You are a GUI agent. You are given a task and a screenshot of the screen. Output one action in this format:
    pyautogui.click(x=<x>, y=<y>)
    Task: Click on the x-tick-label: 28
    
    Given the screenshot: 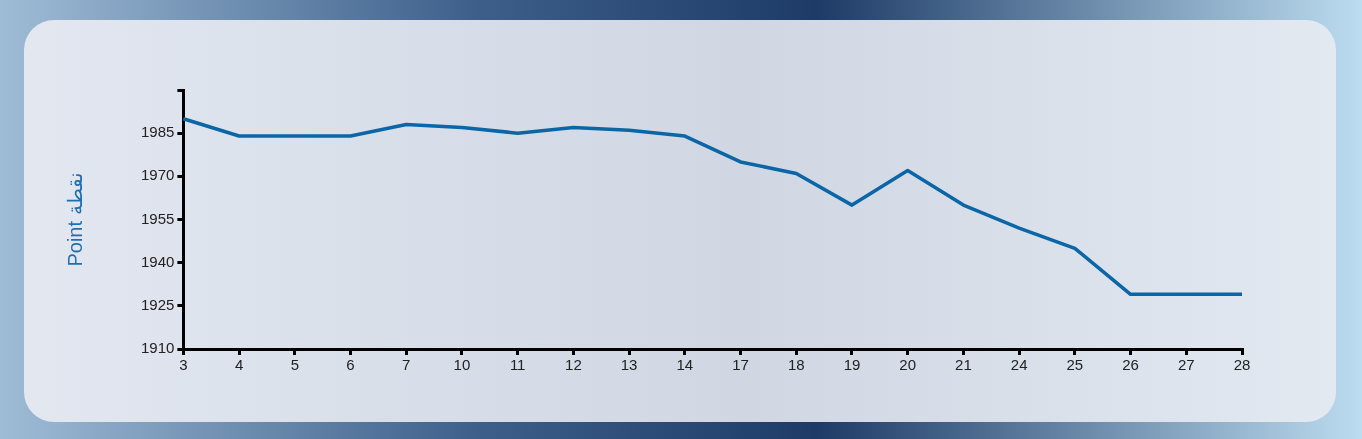 What is the action you would take?
    pyautogui.click(x=1242, y=365)
    